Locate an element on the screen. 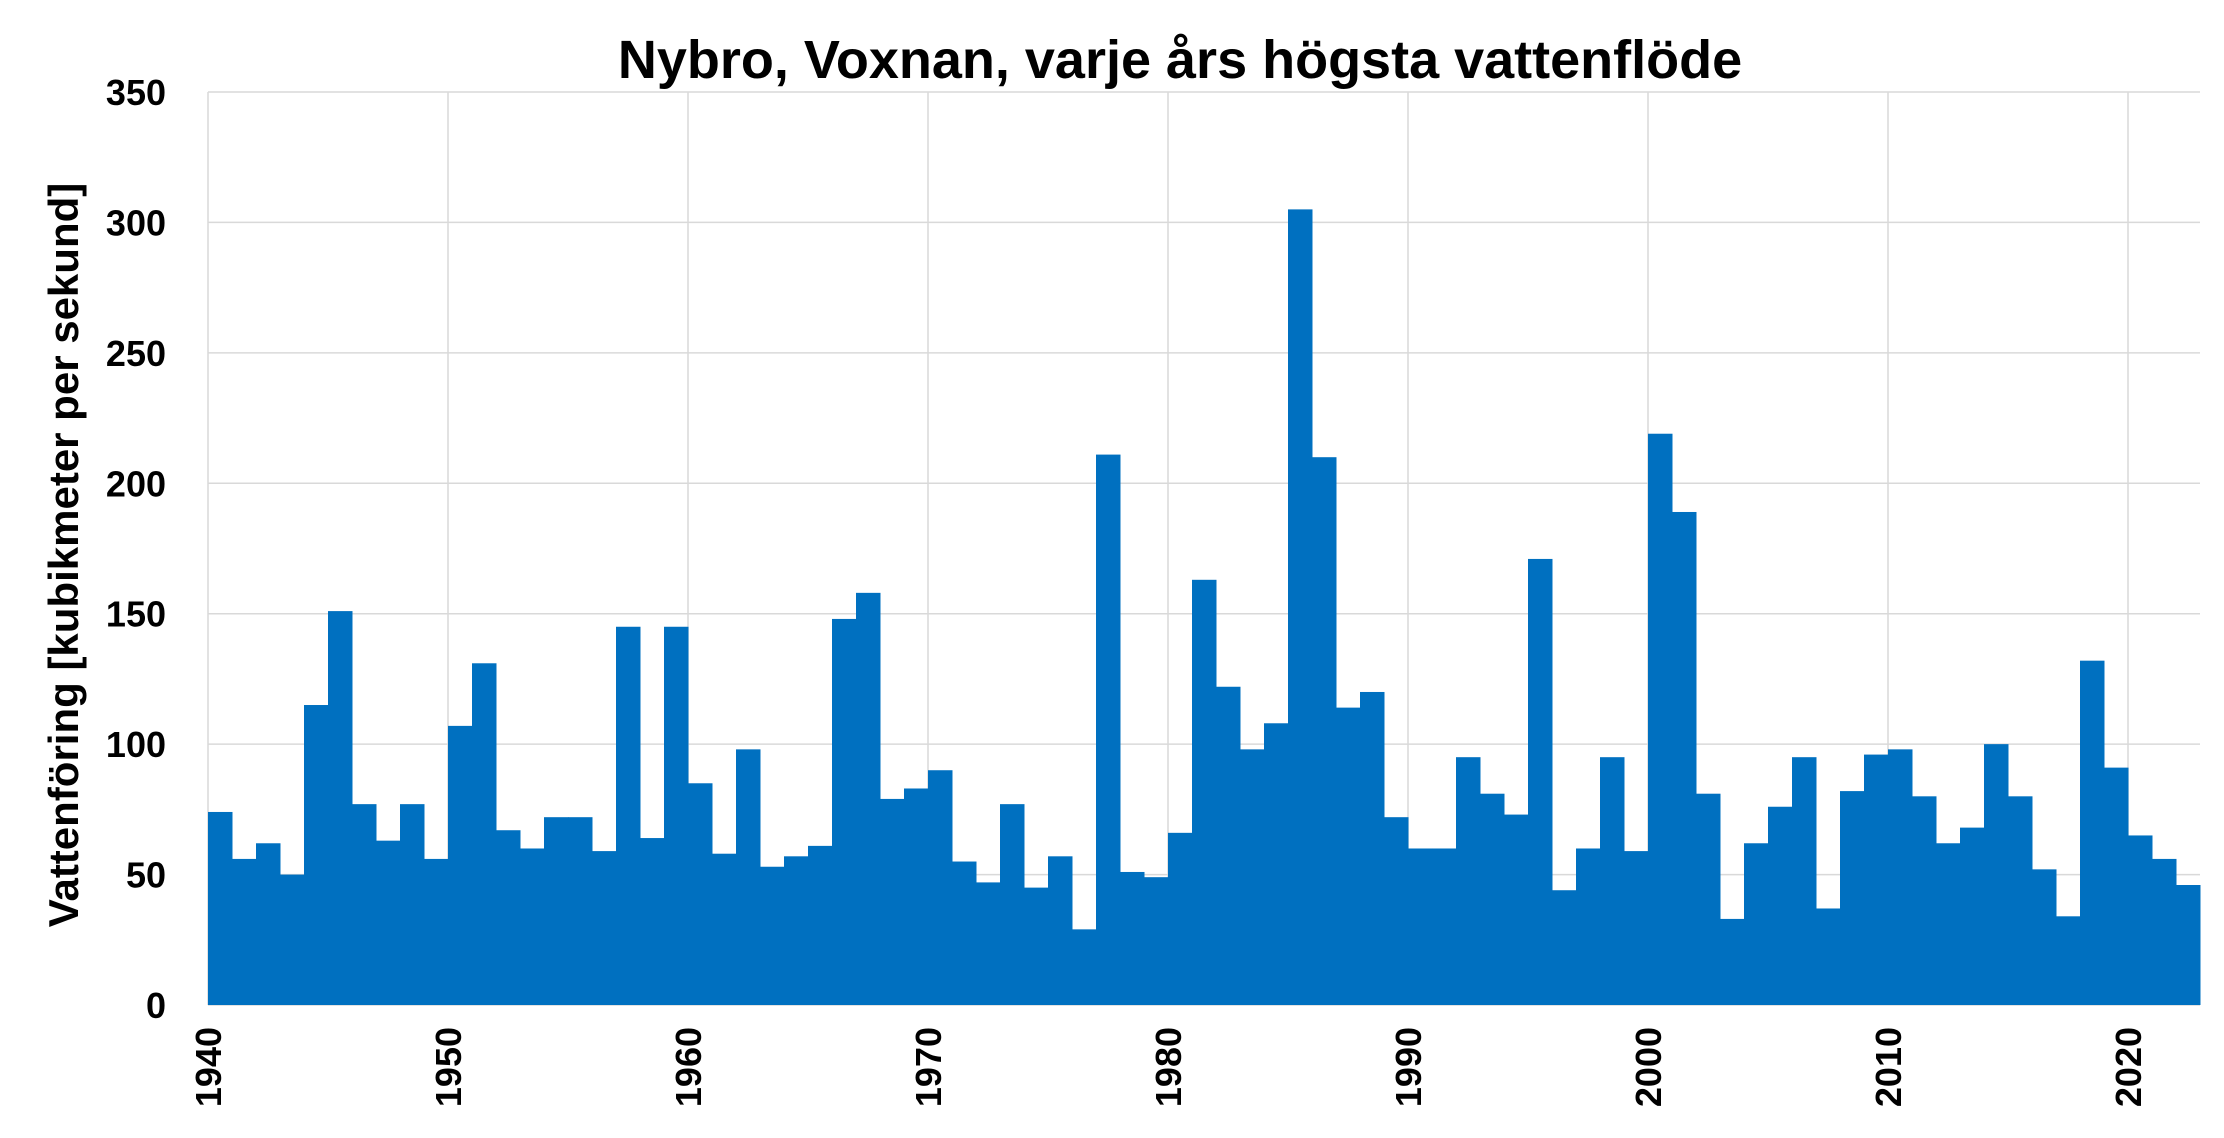 Image resolution: width=2224 pixels, height=1138 pixels. bar-1997 is located at coordinates (1588, 926).